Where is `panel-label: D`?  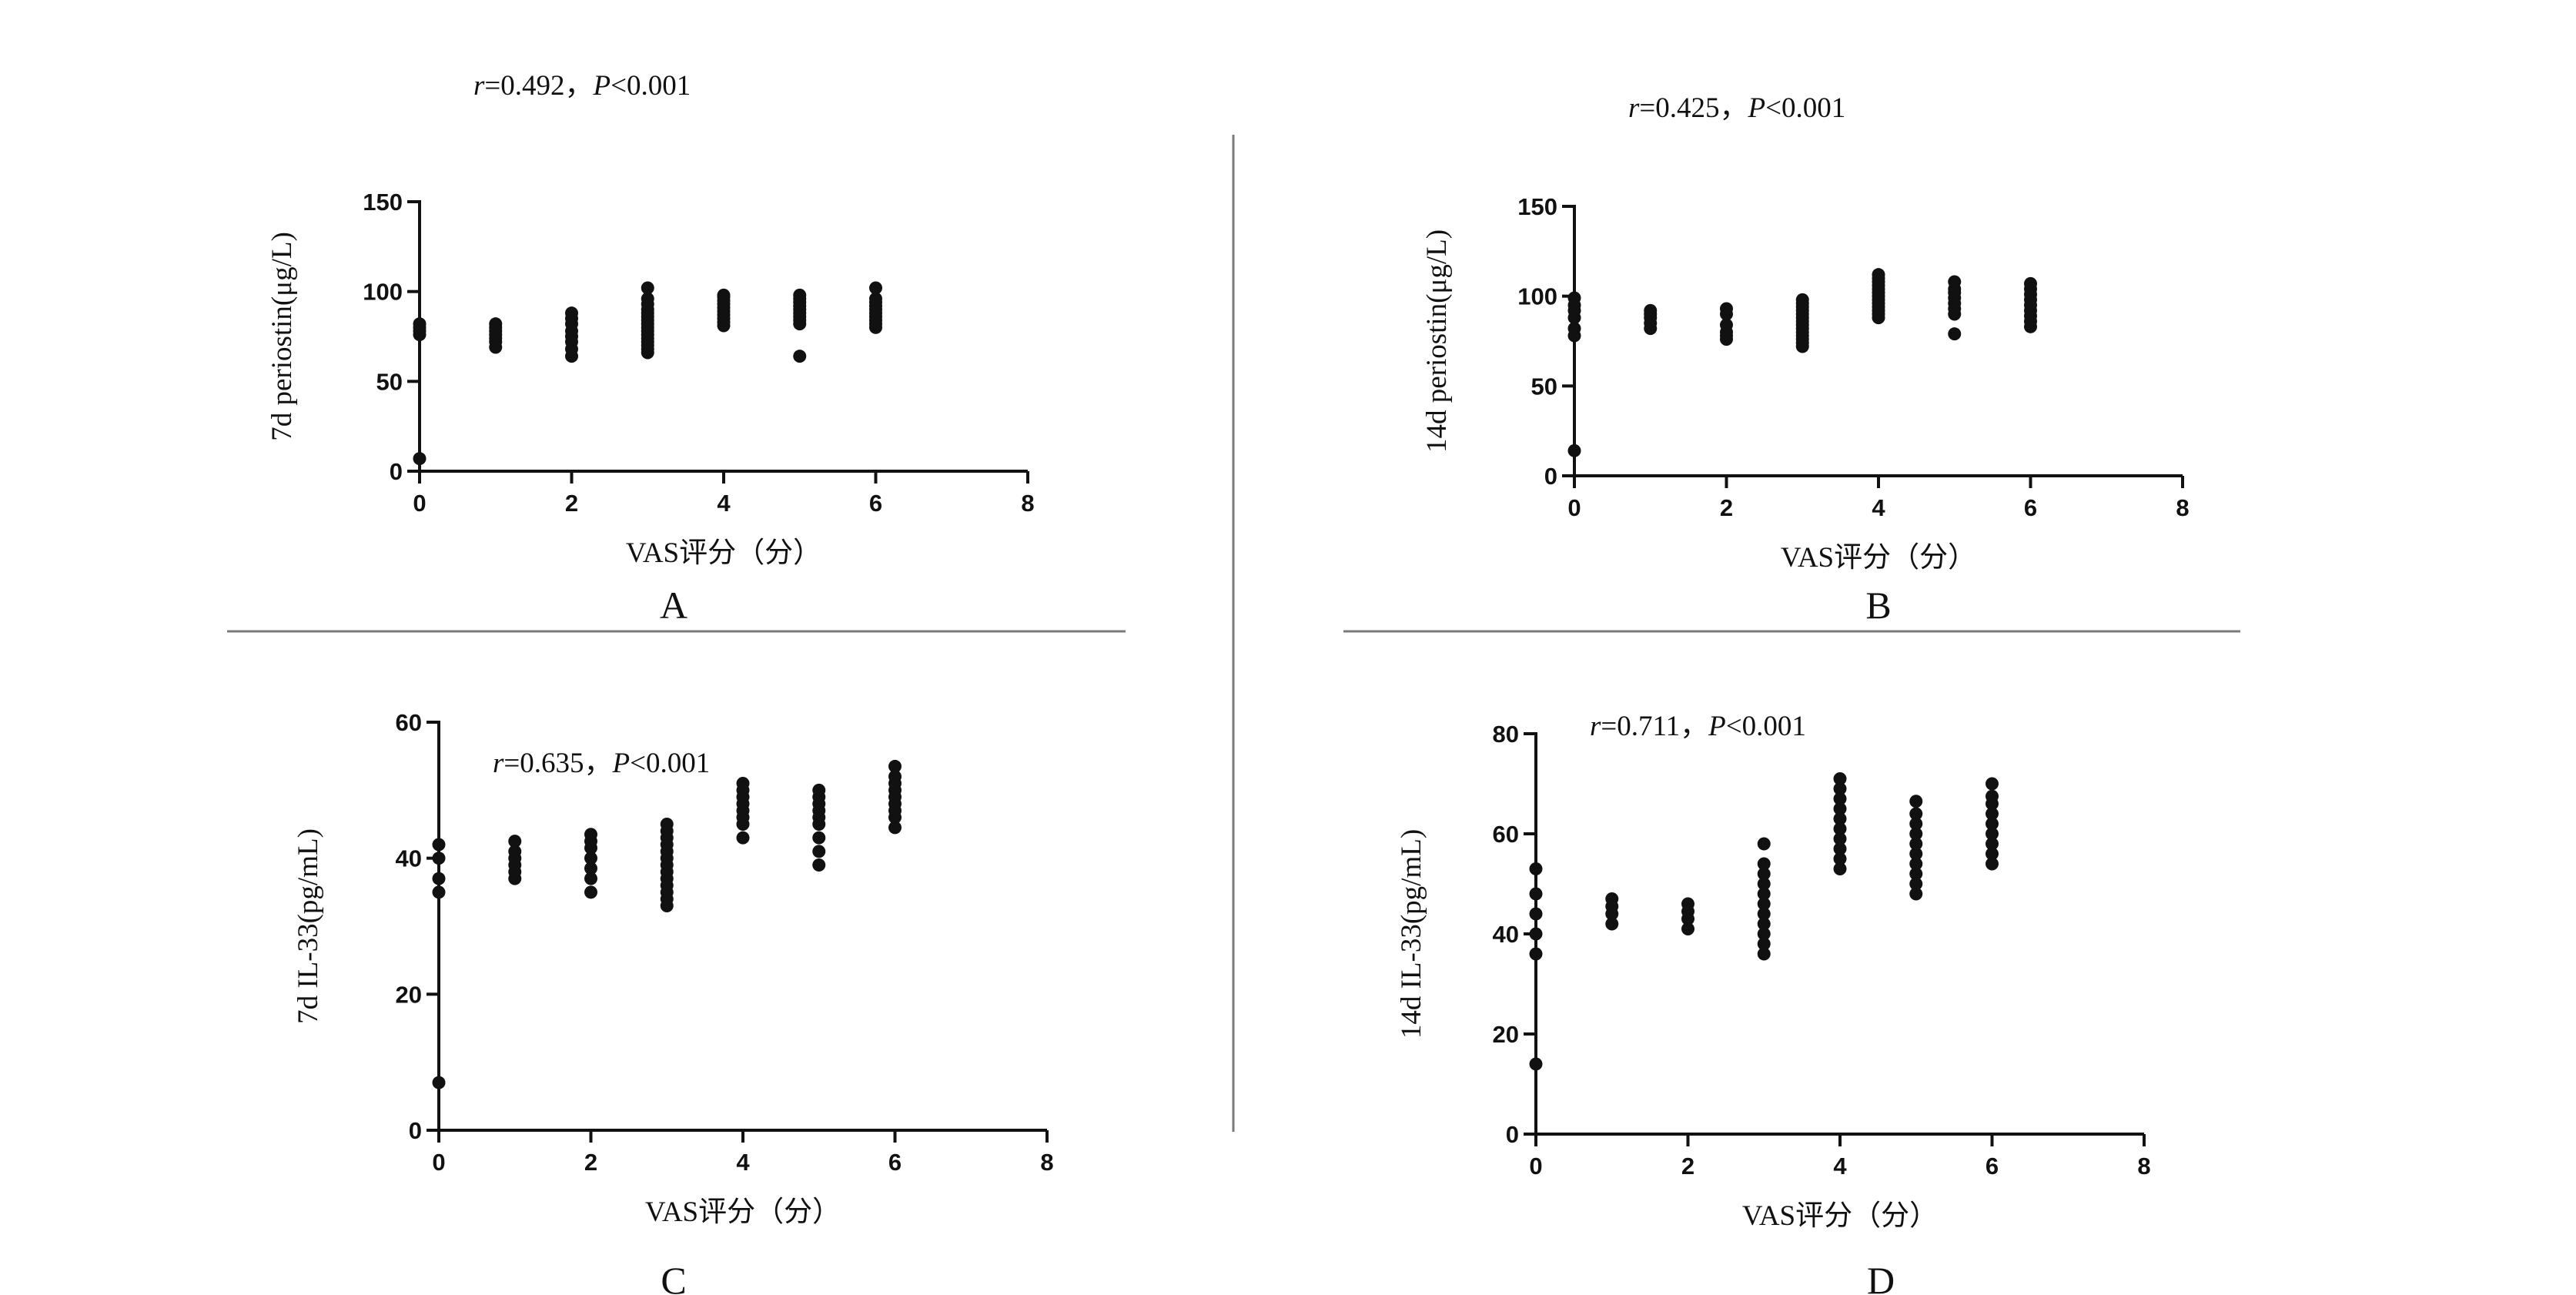 panel-label: D is located at coordinates (1881, 1277).